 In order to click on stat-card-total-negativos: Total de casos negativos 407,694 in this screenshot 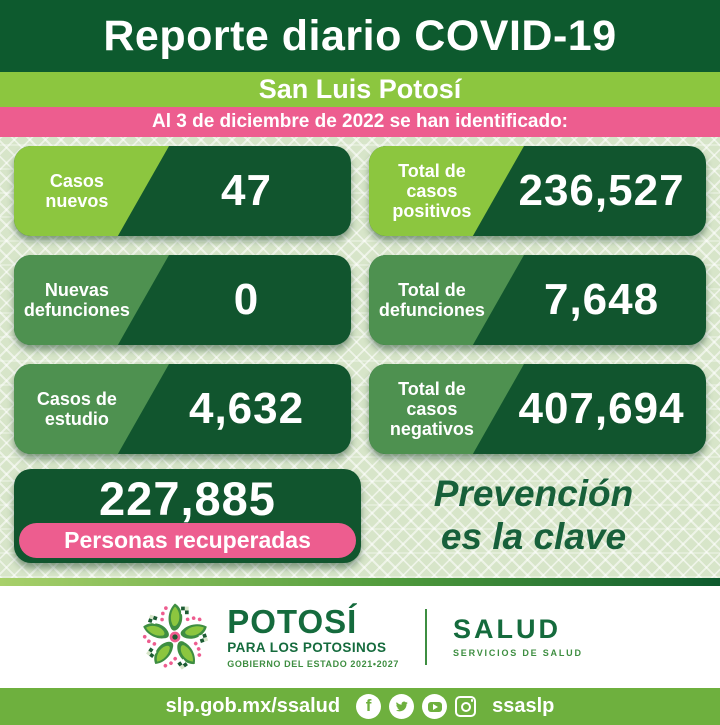, I will do `click(537, 409)`.